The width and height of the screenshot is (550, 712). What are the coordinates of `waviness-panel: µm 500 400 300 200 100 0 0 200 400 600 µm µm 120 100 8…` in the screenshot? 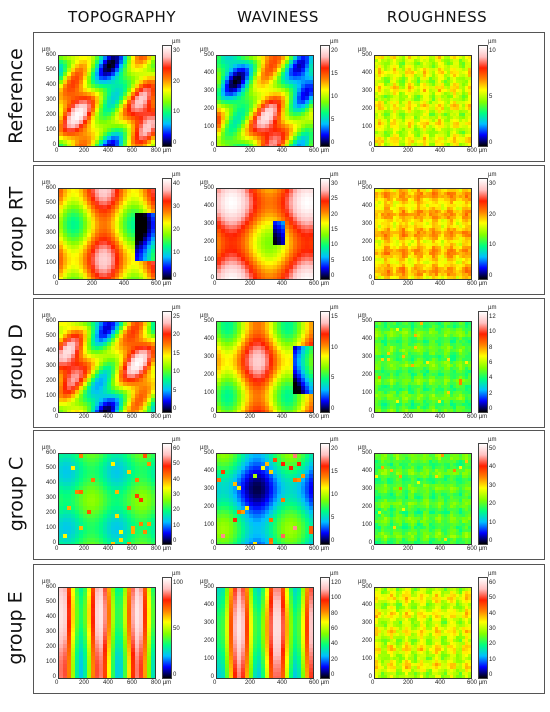 It's located at (274, 629).